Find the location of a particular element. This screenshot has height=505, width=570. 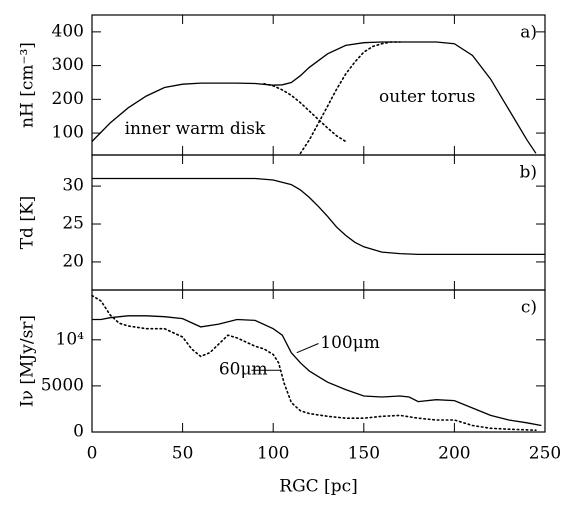

panel-label: b) is located at coordinates (528, 173).